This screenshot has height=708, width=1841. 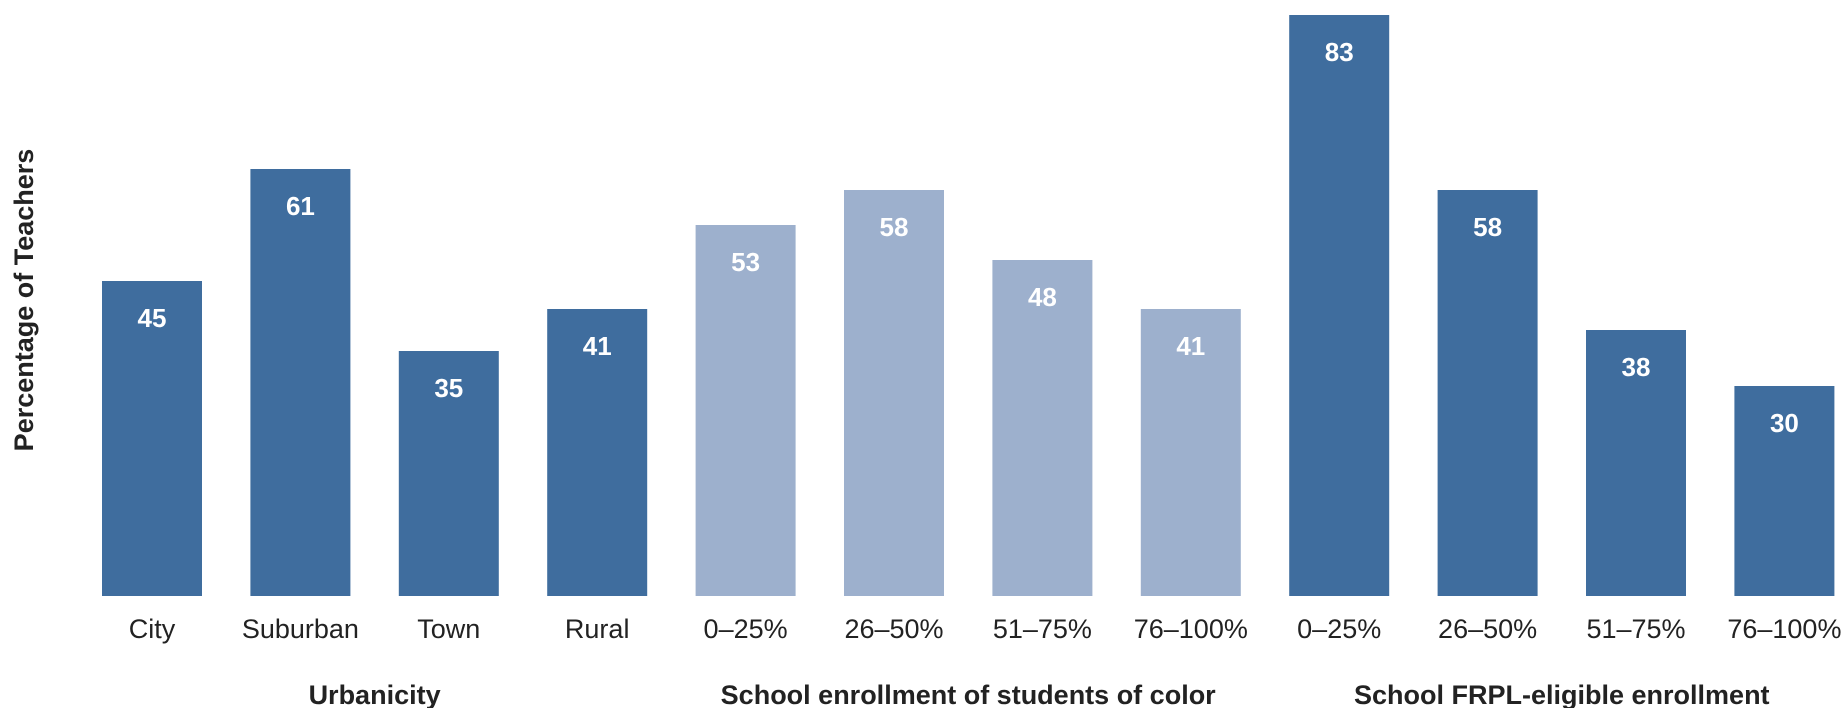 What do you see at coordinates (597, 629) in the screenshot?
I see `category-tick-label: Rural` at bounding box center [597, 629].